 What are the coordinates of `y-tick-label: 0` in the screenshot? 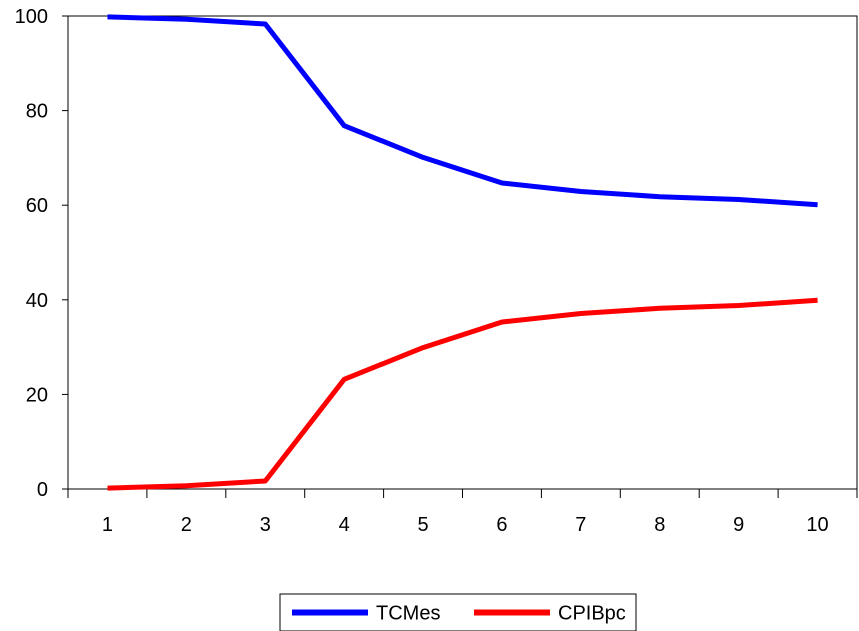 It's located at (42, 490).